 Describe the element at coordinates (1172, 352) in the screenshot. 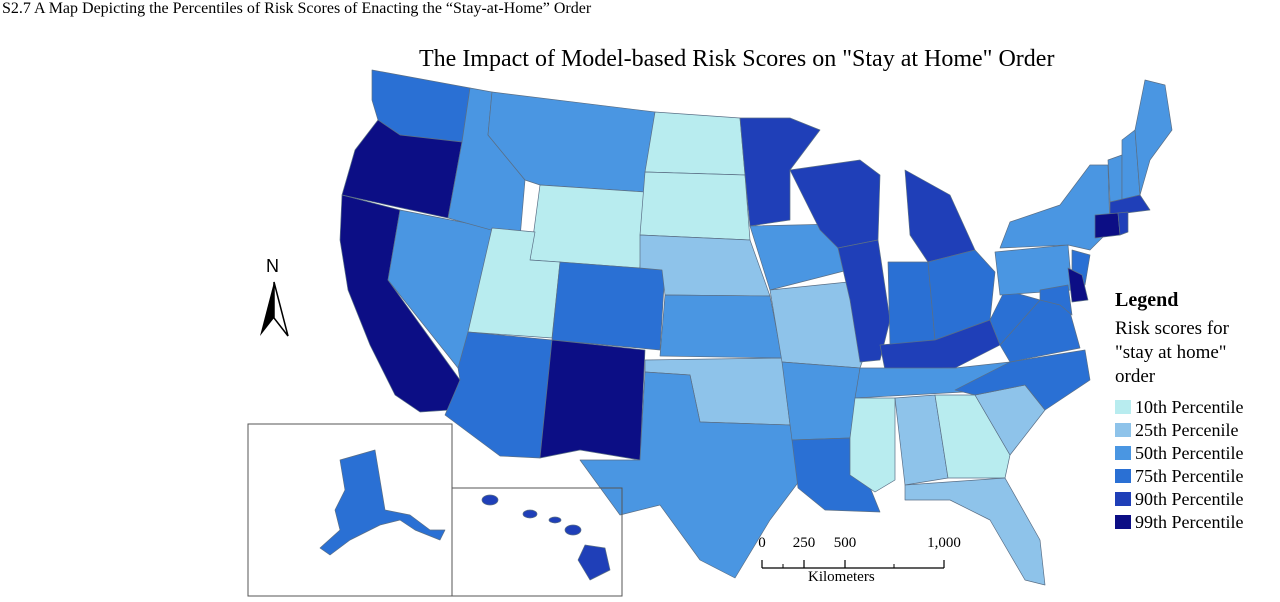

I see `legend-subtitle: Risk scores for "stay at home" order` at that location.